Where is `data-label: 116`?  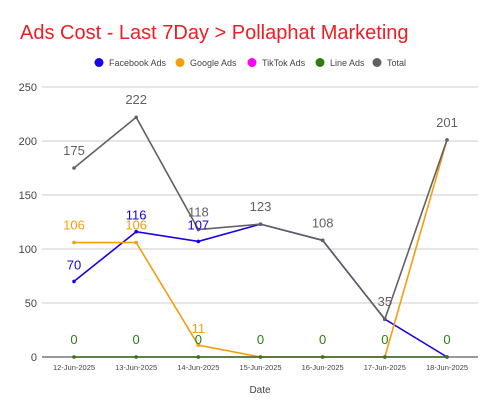
data-label: 116 is located at coordinates (136, 215).